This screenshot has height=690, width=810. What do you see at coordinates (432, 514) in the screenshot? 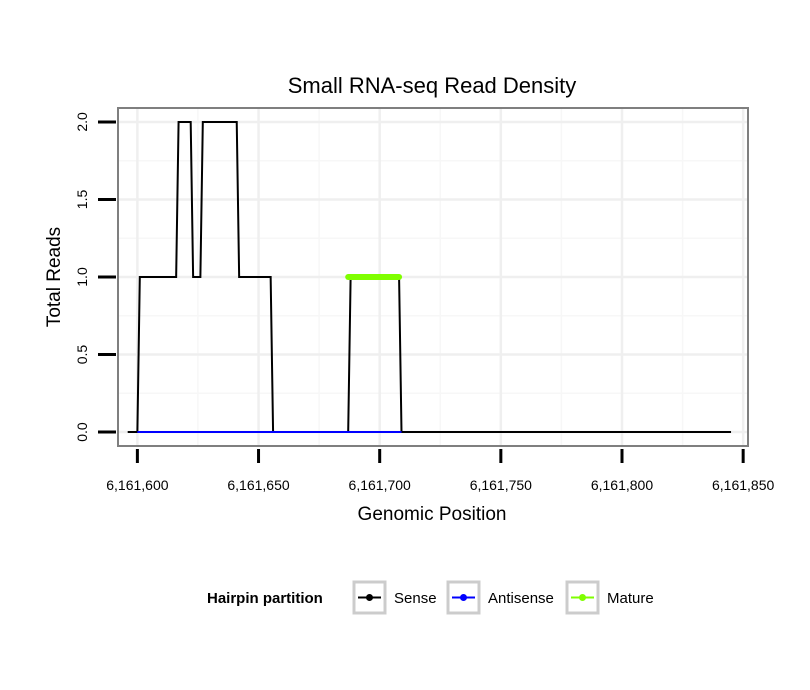
I see `x-axis-title: Genomic Position` at bounding box center [432, 514].